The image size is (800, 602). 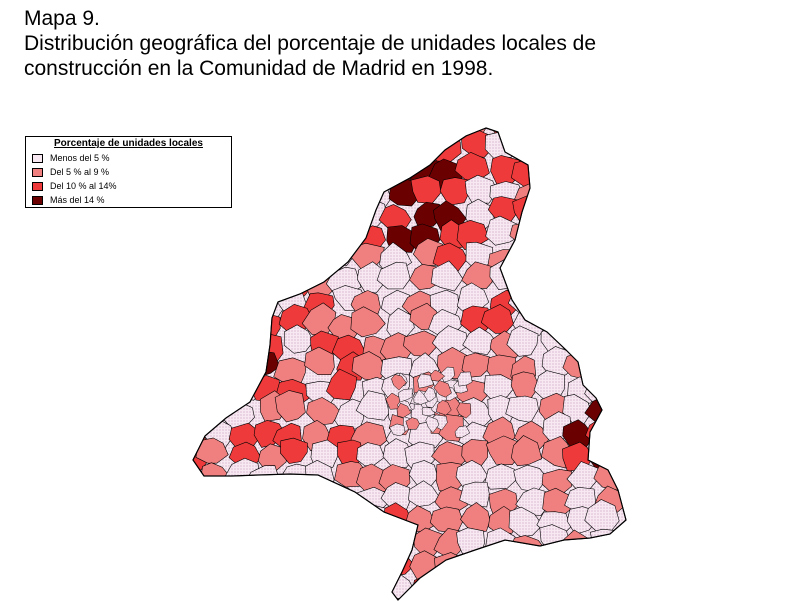 I want to click on legend-swatch-high, so click(x=37, y=186).